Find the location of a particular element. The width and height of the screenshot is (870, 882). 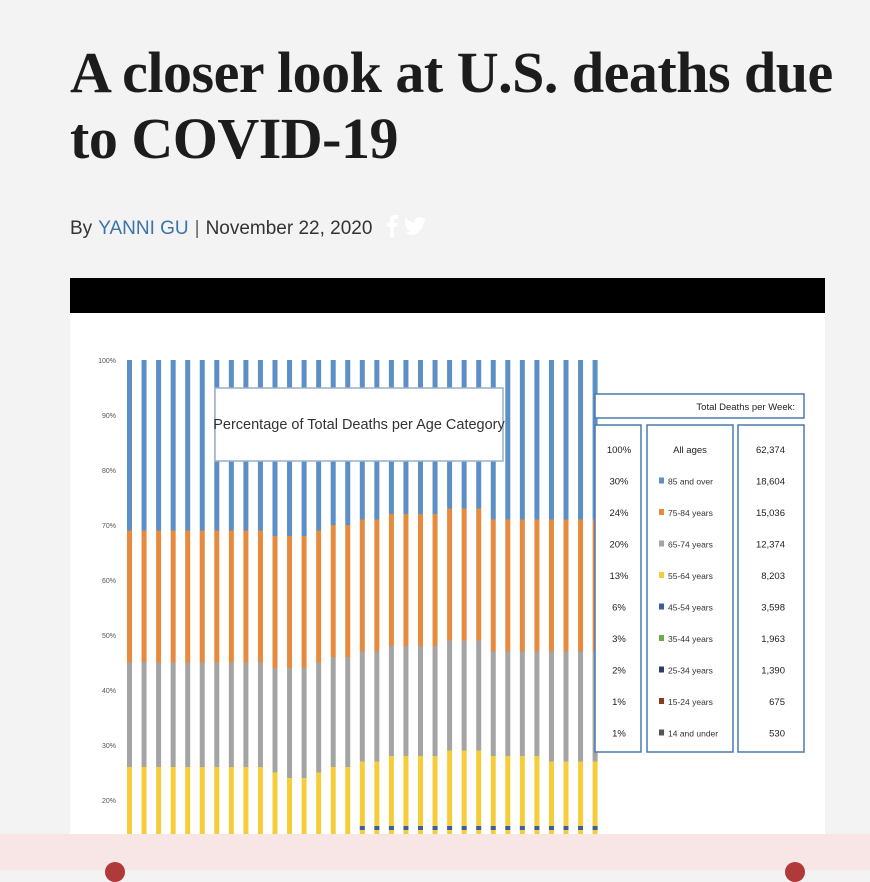

table-pct-cell: 13% is located at coordinates (619, 576).